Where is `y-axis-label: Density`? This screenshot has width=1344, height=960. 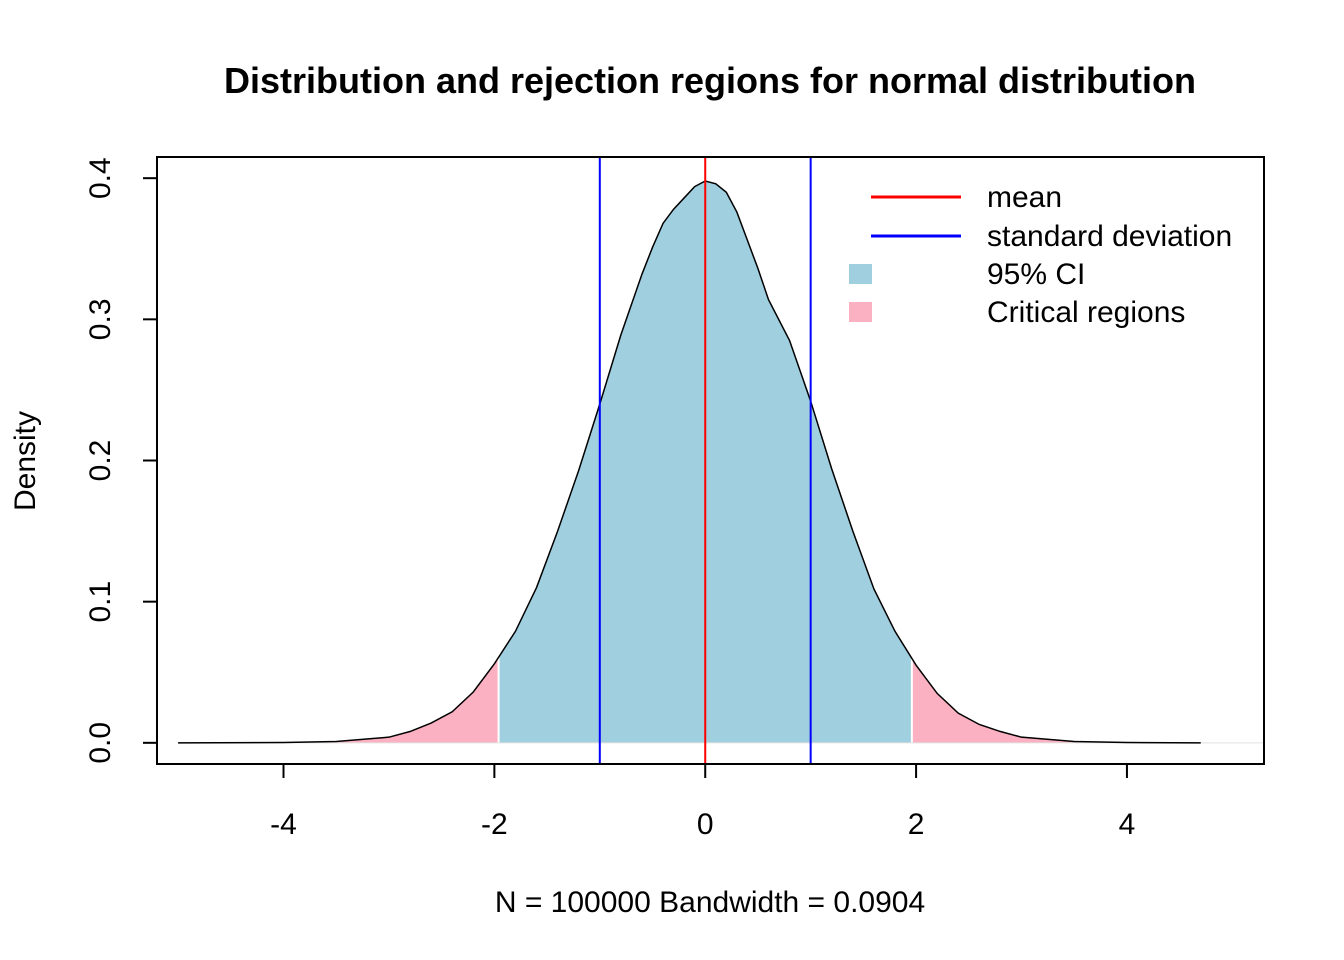 y-axis-label: Density is located at coordinates (25, 461).